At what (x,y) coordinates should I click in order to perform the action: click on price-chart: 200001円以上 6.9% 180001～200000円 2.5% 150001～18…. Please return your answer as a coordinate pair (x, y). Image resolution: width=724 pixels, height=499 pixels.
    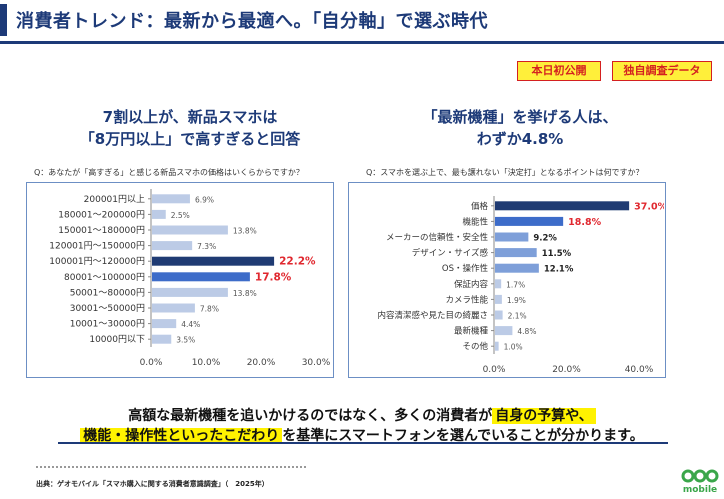
    Looking at the image, I should click on (190, 278).